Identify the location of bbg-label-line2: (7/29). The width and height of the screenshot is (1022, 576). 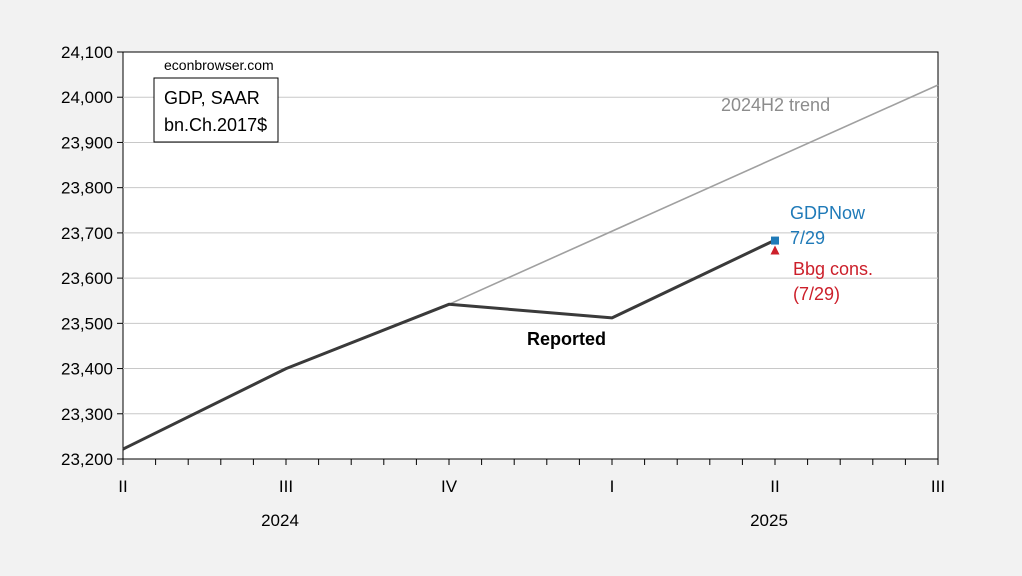
(816, 294).